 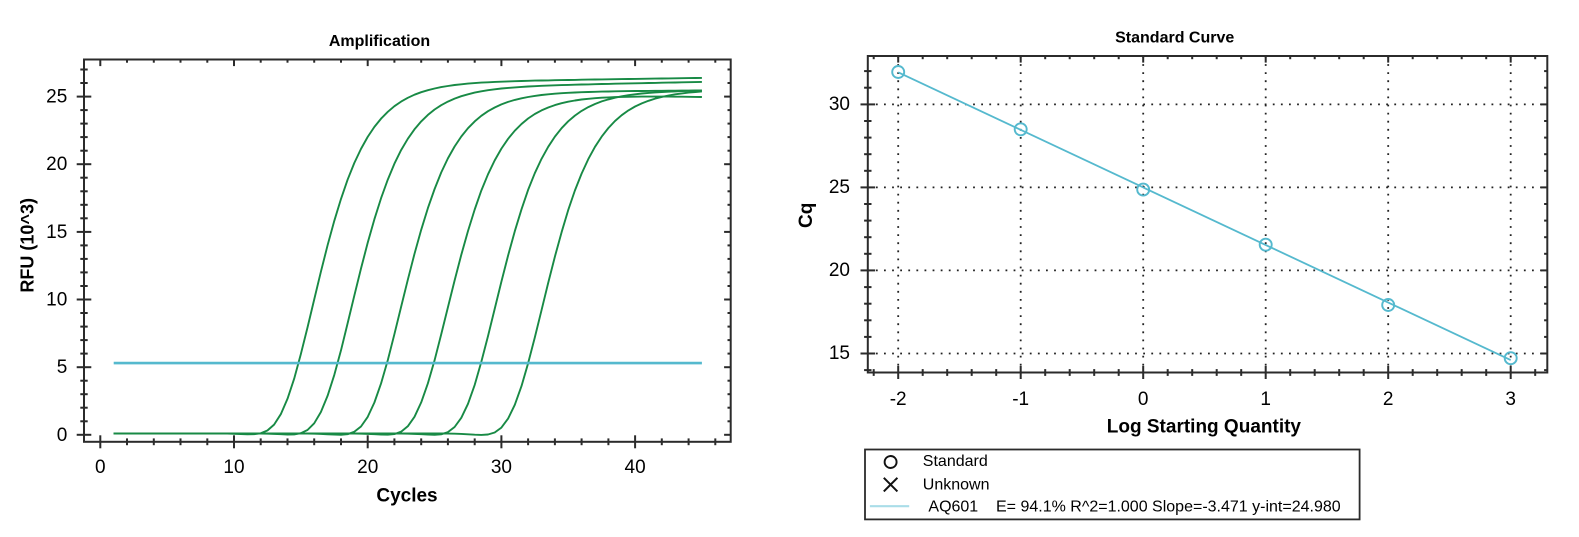 What do you see at coordinates (635, 467) in the screenshot?
I see `svg-text: 40` at bounding box center [635, 467].